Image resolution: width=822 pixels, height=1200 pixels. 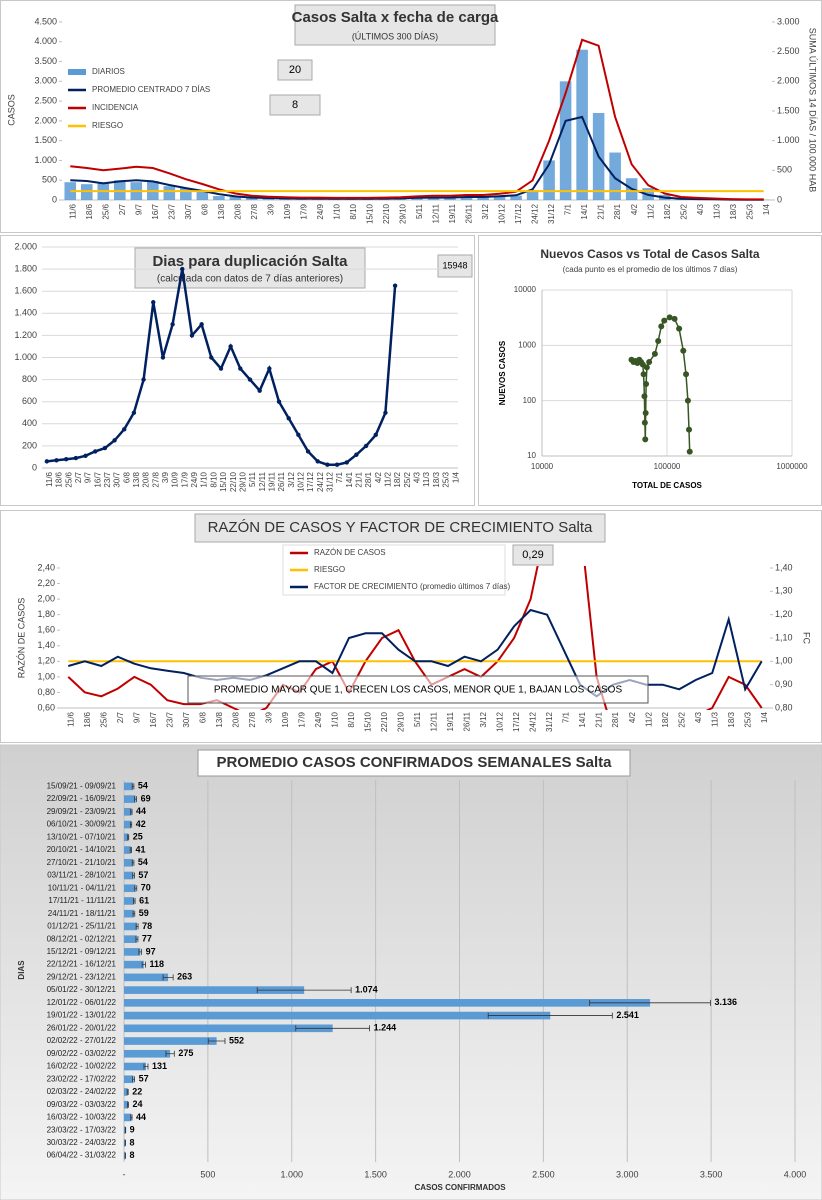 What do you see at coordinates (45, 61) in the screenshot?
I see `y-tick-label: 3.500` at bounding box center [45, 61].